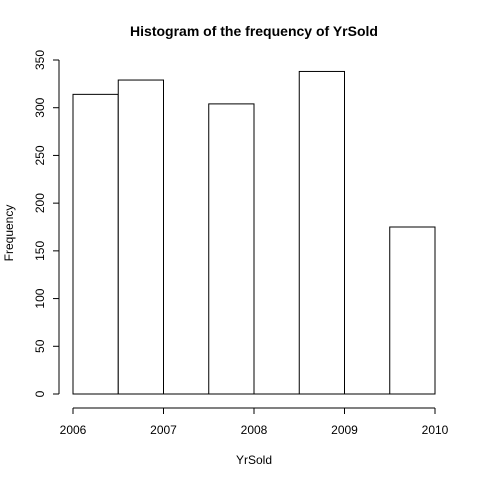 The width and height of the screenshot is (480, 480). What do you see at coordinates (40, 251) in the screenshot?
I see `y-tick-label: 150` at bounding box center [40, 251].